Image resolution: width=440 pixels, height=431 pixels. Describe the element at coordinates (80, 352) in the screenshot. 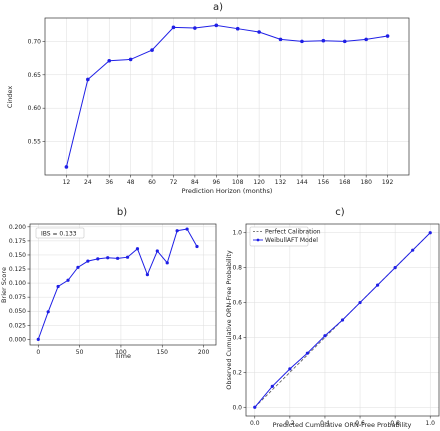

I see `b-x-tick-label: 50` at that location.